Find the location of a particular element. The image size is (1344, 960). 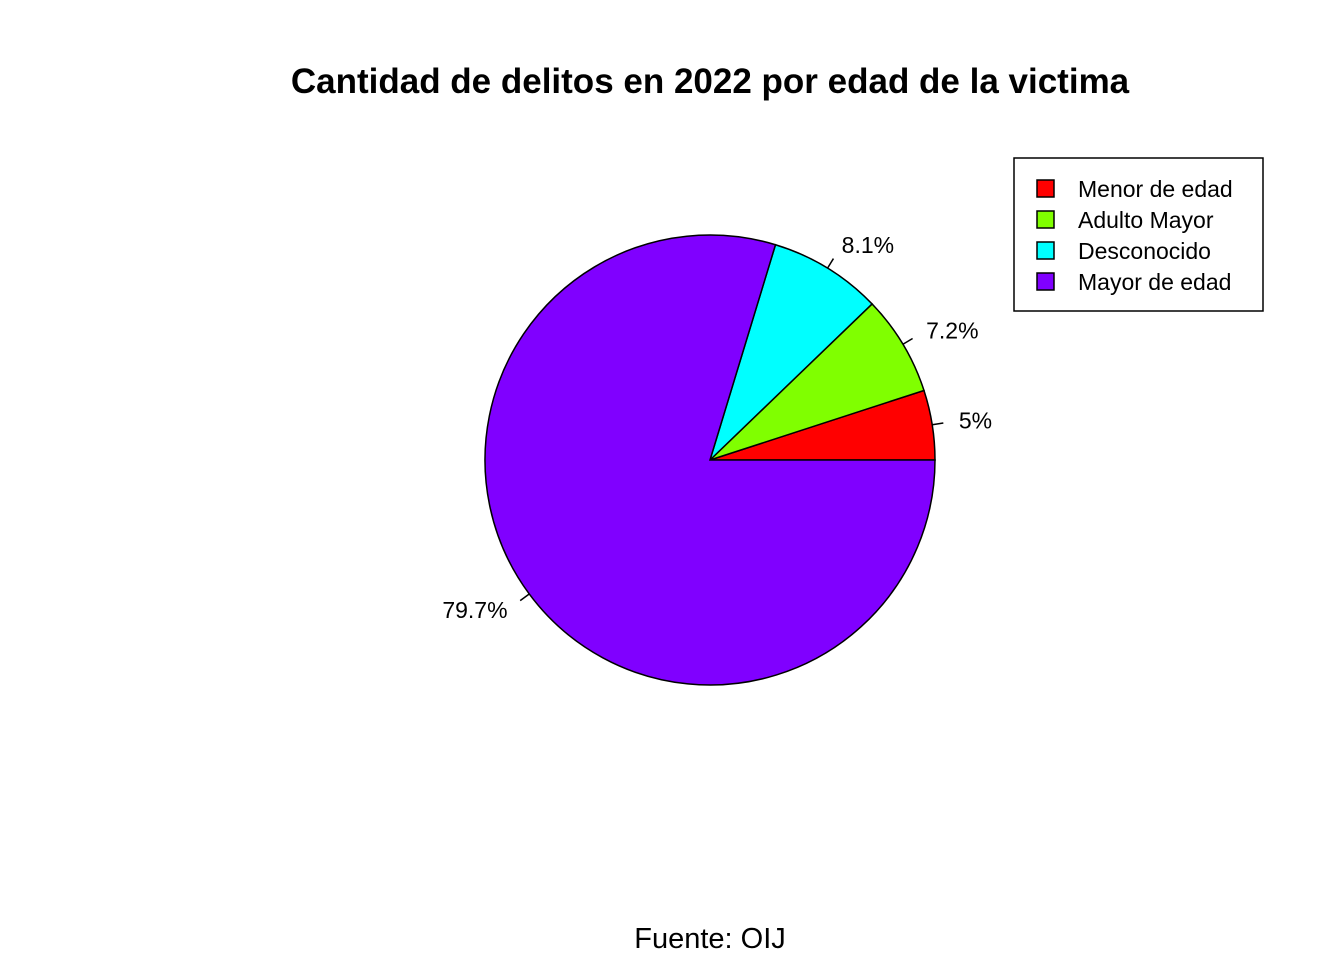

slice-label: 5% is located at coordinates (975, 421).